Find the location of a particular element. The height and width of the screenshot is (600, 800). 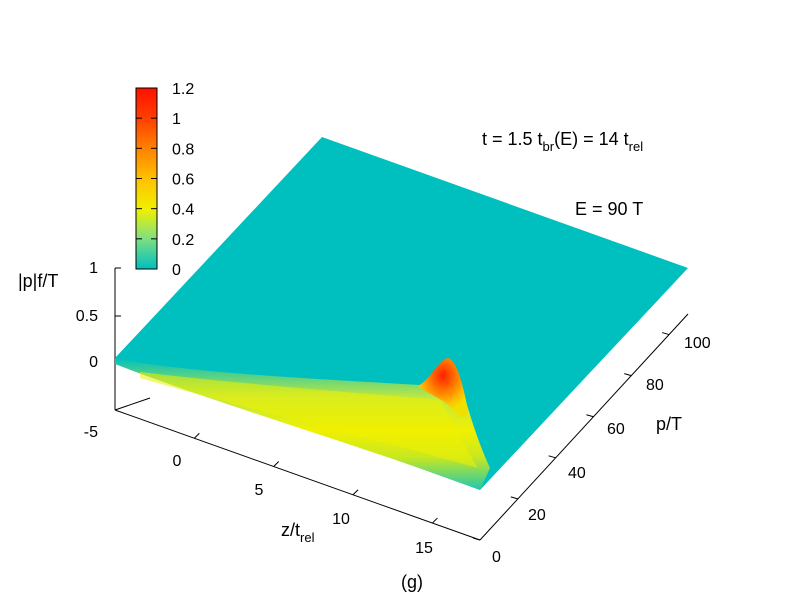

y-axis-label: p/T is located at coordinates (669, 424).